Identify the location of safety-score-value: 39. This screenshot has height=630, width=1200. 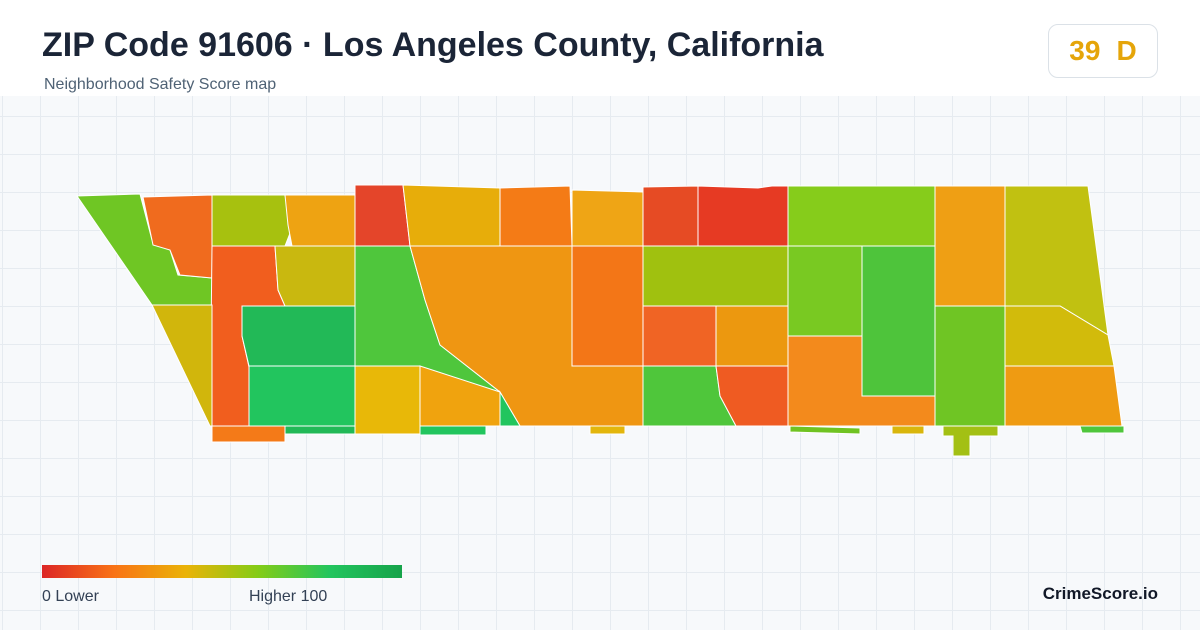
(1085, 50).